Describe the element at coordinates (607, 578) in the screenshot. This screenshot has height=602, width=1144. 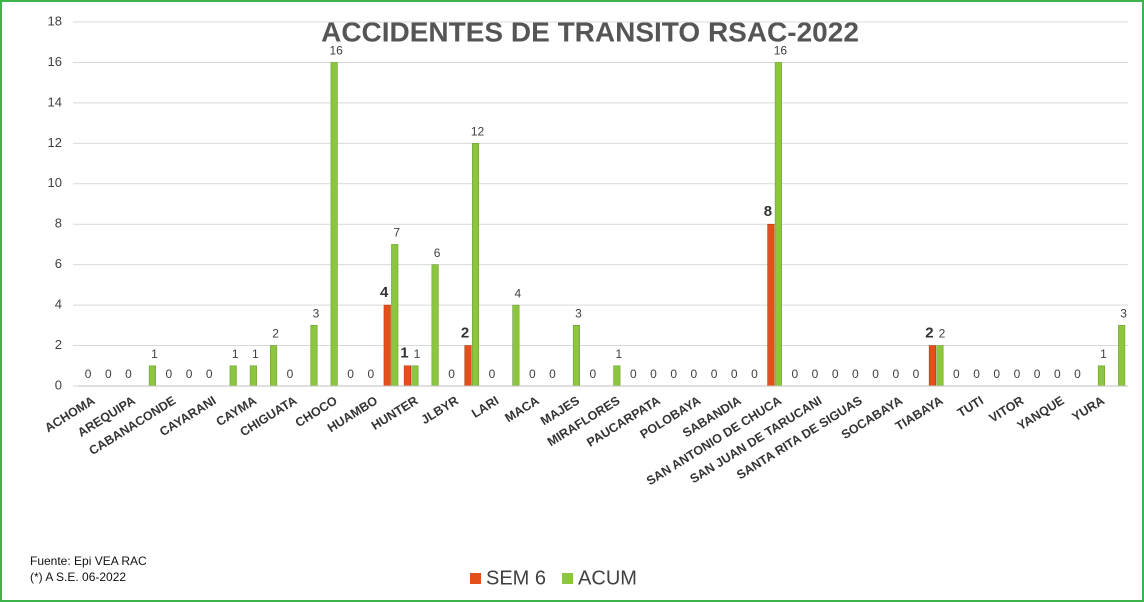
I see `legend-label: ACUM` at that location.